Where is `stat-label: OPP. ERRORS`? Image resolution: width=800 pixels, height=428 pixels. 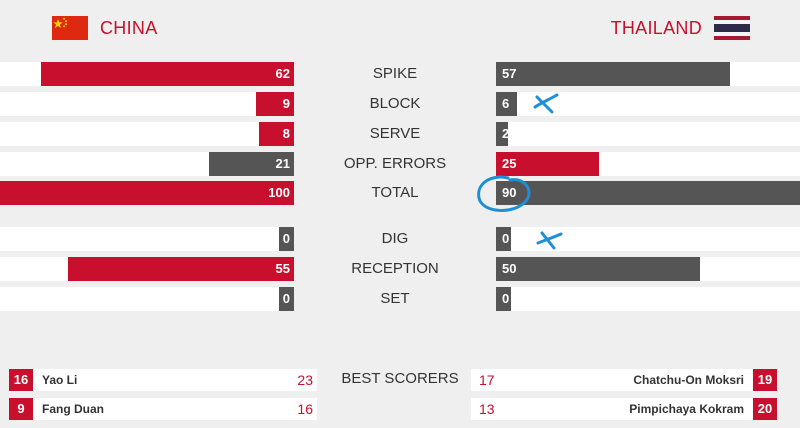
stat-label: OPP. ERRORS is located at coordinates (395, 163).